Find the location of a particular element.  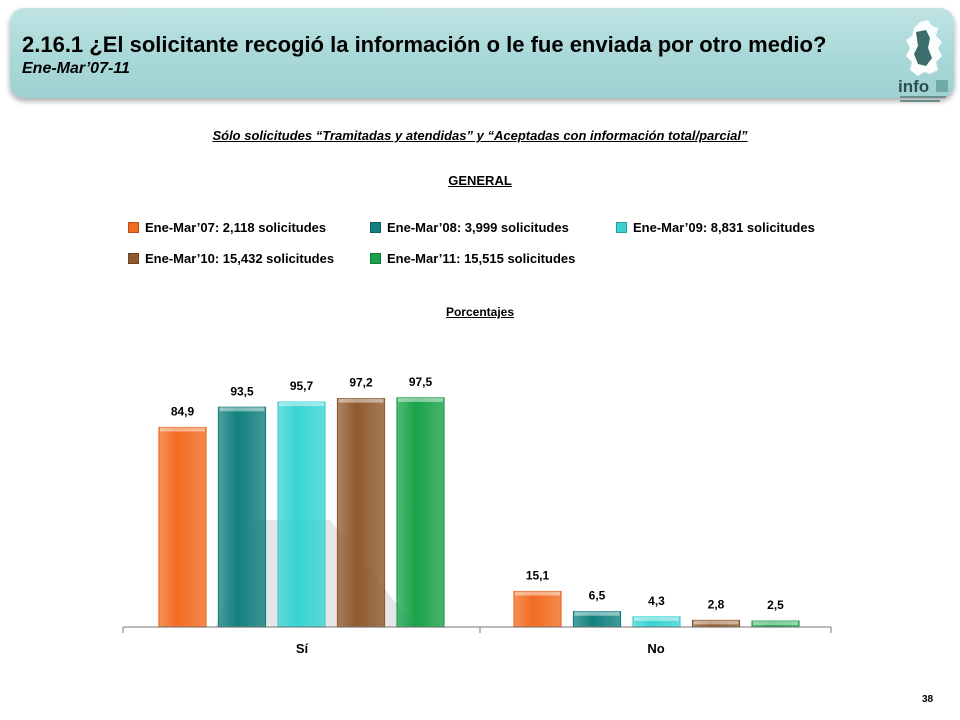

legend-item-2007: Ene-Mar’07: 2,118 solicitudes is located at coordinates (227, 227).